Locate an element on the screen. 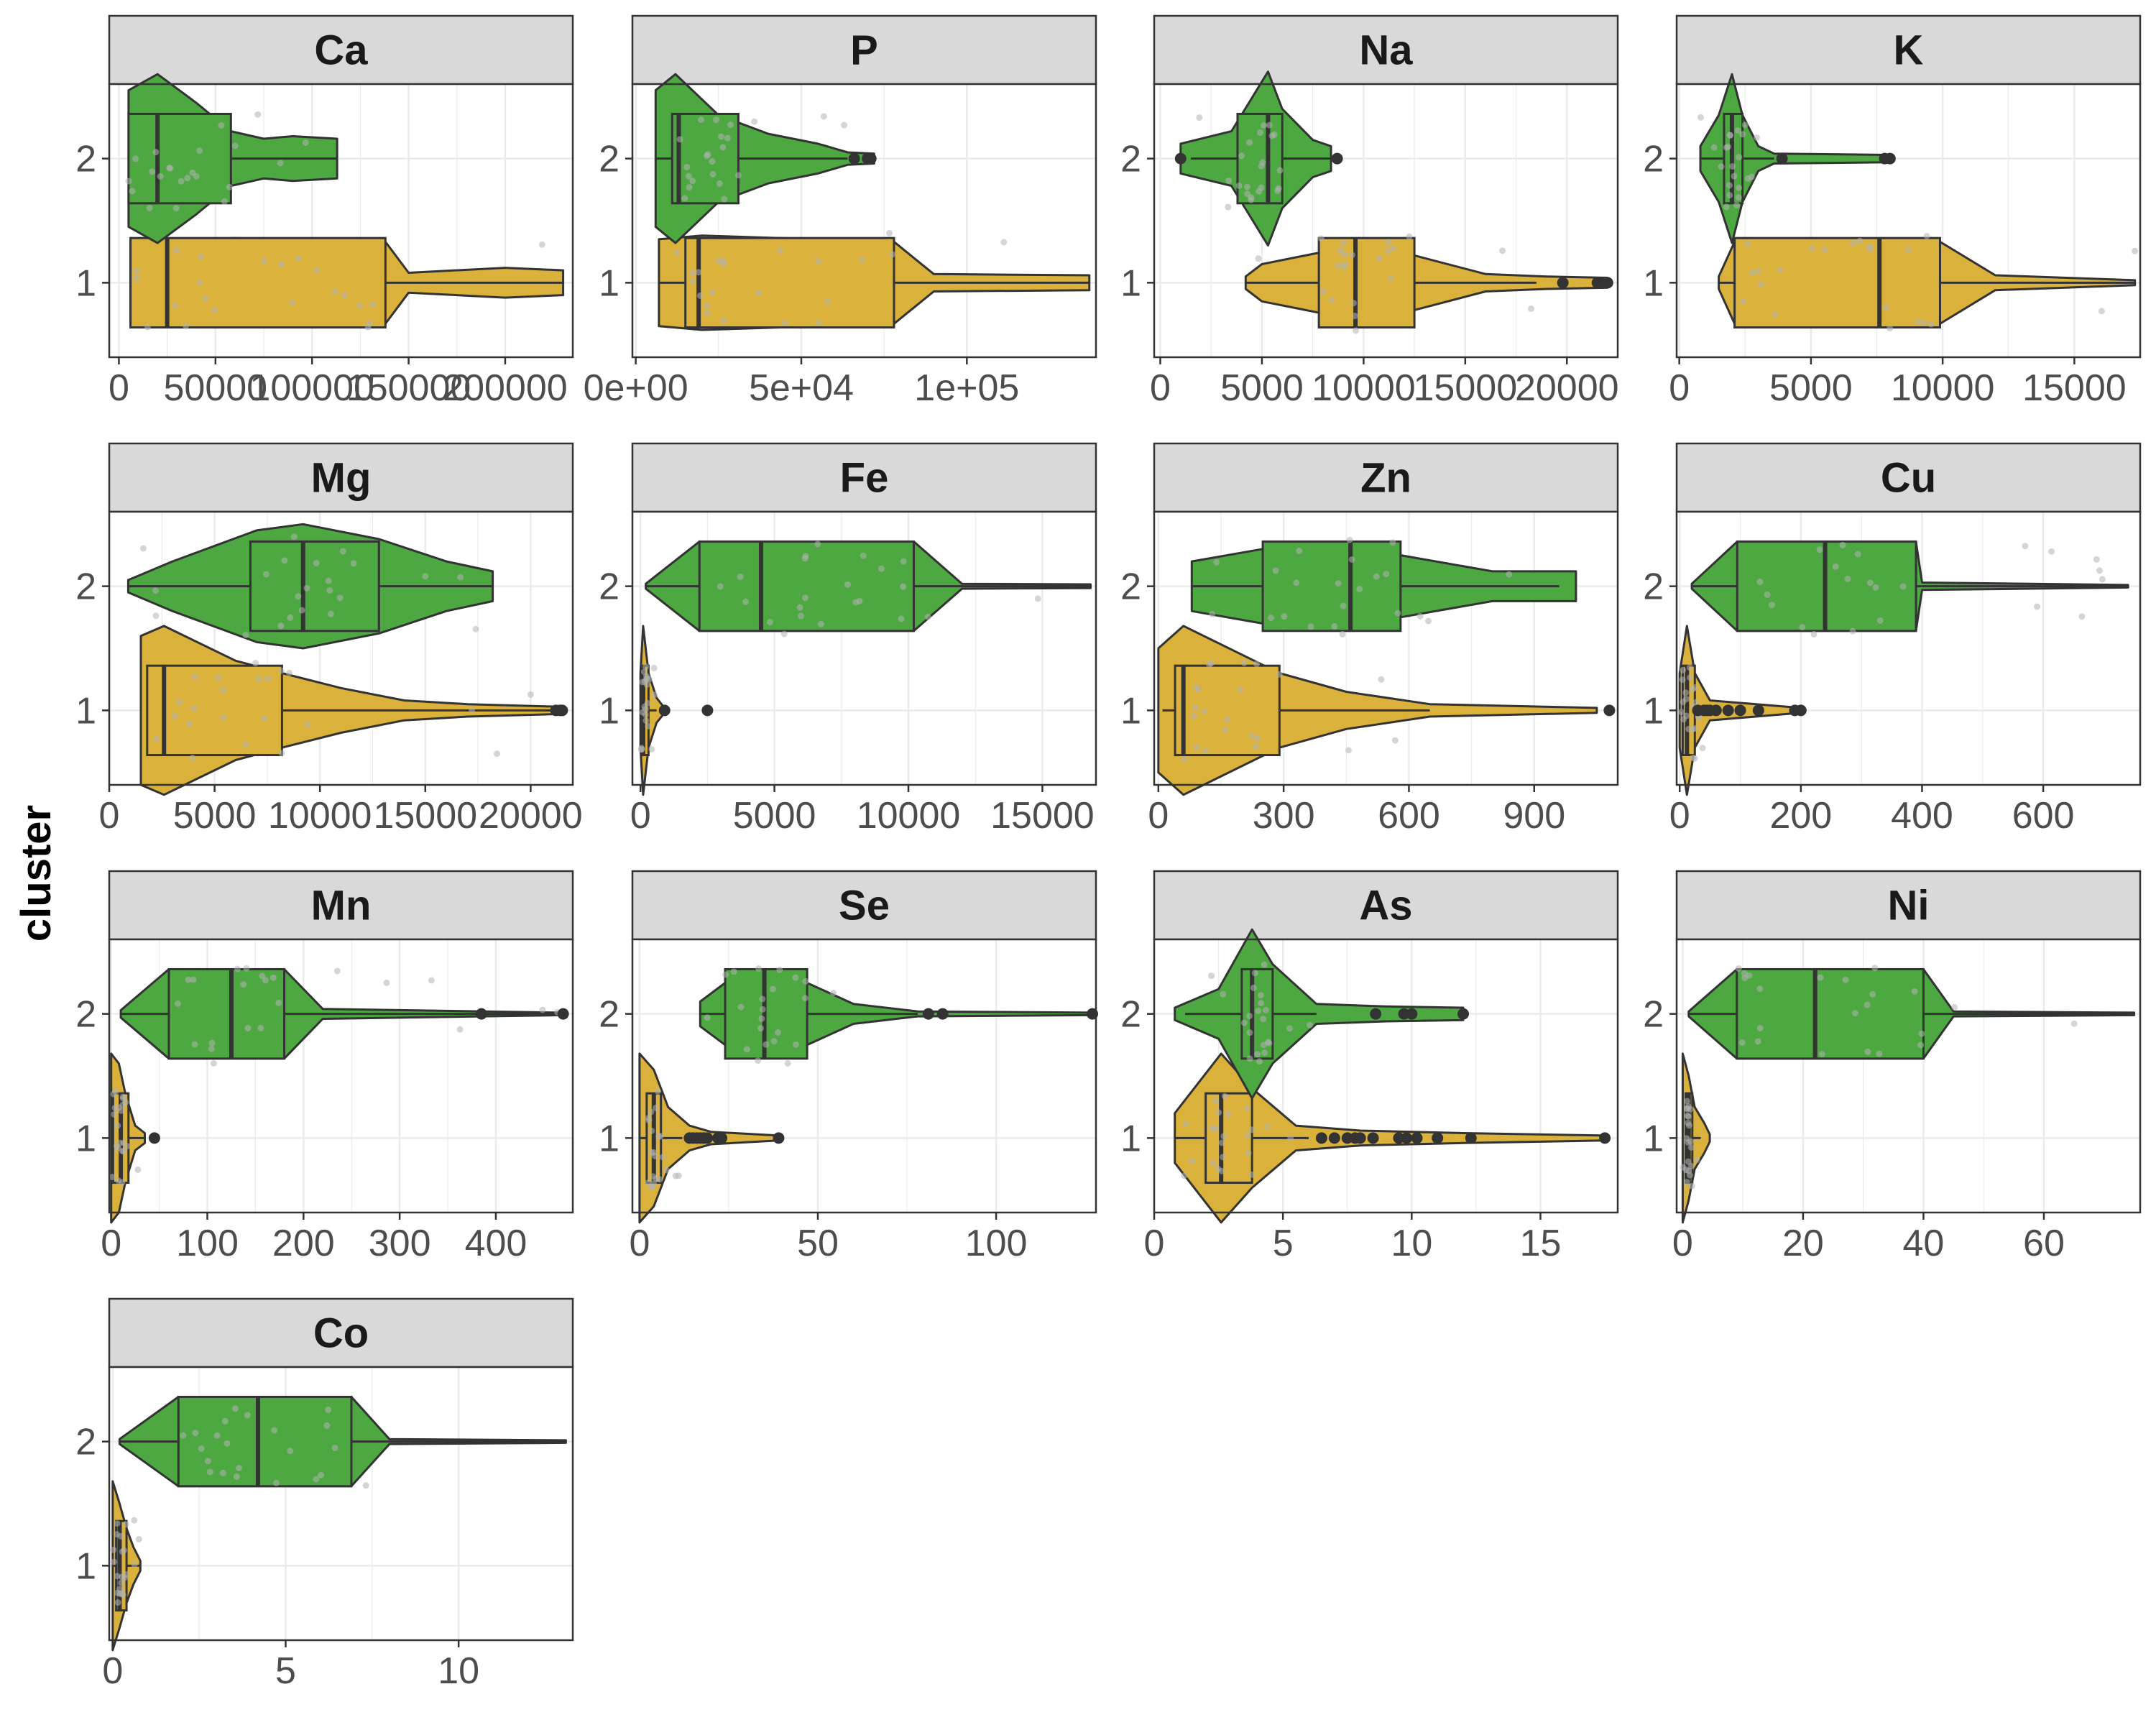 The height and width of the screenshot is (1725, 2156). x-tick-label: 20 is located at coordinates (1803, 1243).